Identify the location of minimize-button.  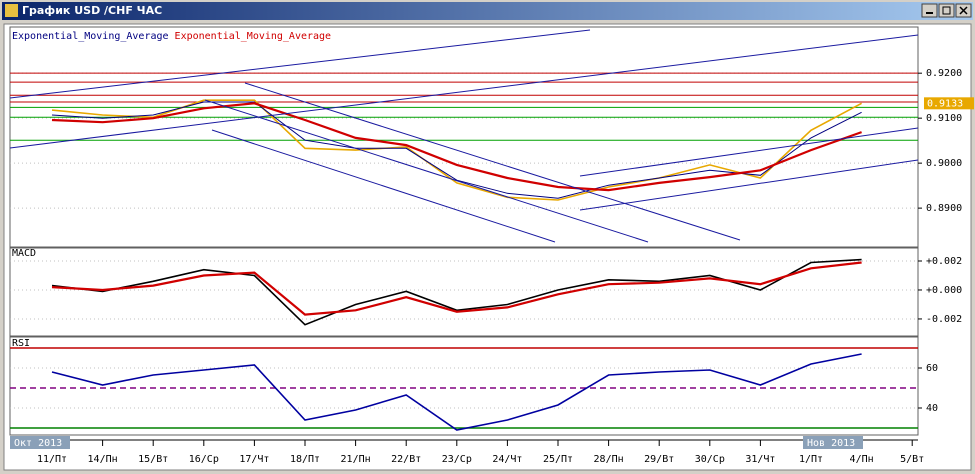
(929, 10).